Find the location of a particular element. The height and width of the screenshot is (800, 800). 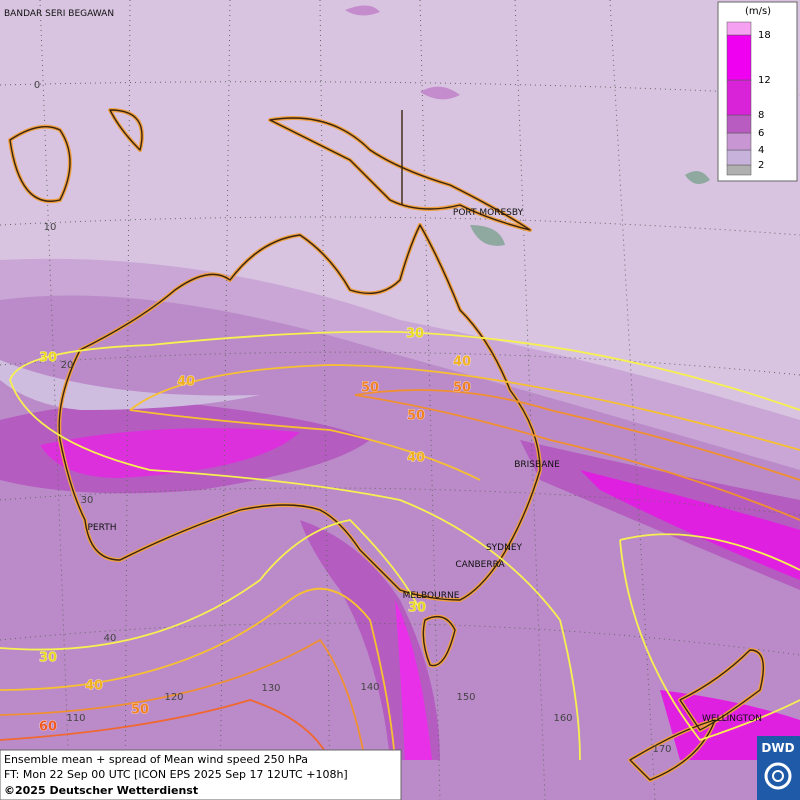

legend: (m/s) 2 4 6 8 12 18 is located at coordinates (757, 91).